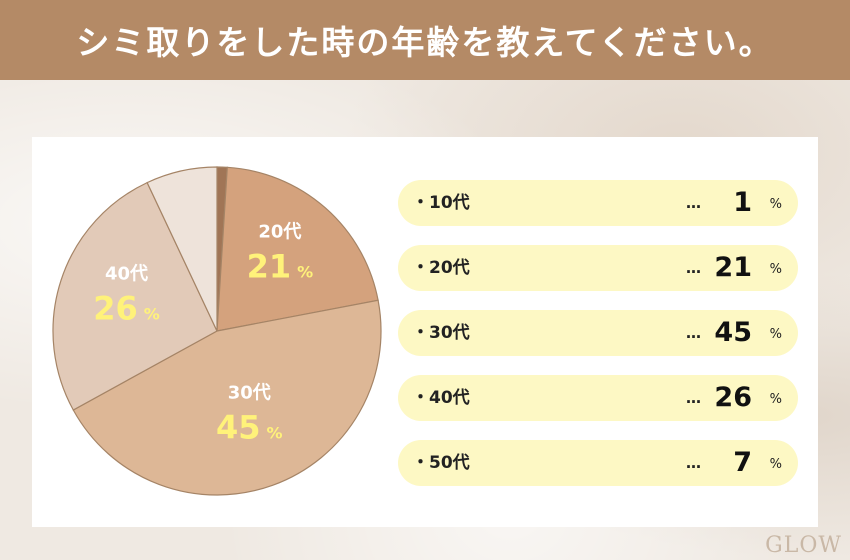 Image resolution: width=850 pixels, height=560 pixels. I want to click on legend-value: 1, so click(742, 202).